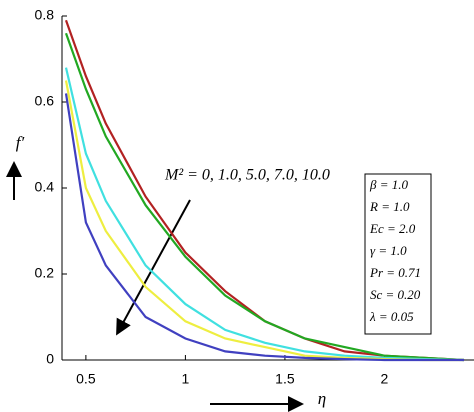 This screenshot has height=412, width=474. What do you see at coordinates (389, 206) in the screenshot?
I see `parameter: R = 1.0` at bounding box center [389, 206].